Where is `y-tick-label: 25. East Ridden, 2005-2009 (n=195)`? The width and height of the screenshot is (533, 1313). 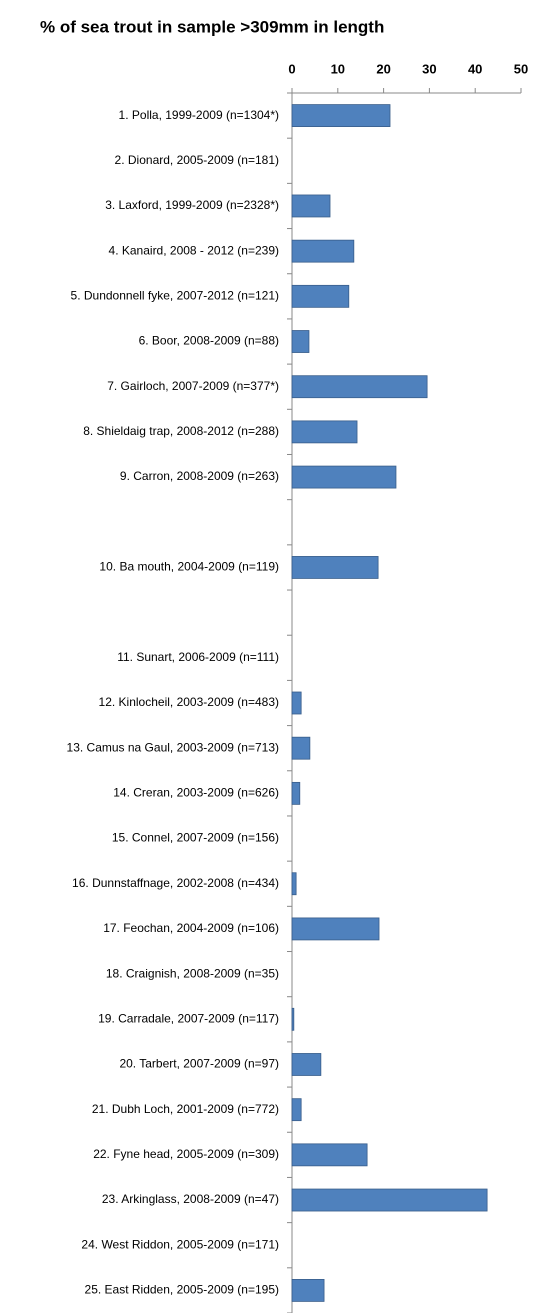 y-tick-label: 25. East Ridden, 2005-2009 (n=195) is located at coordinates (182, 1290).